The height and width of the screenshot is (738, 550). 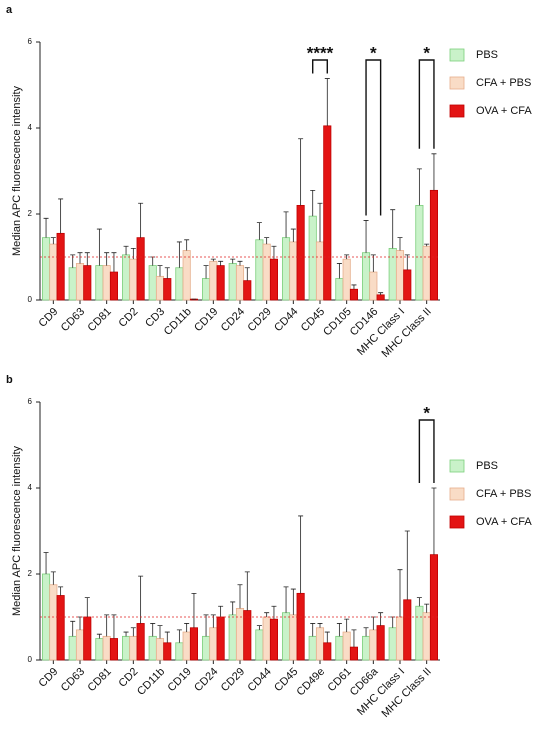 I want to click on legend-swatch, so click(x=457, y=55).